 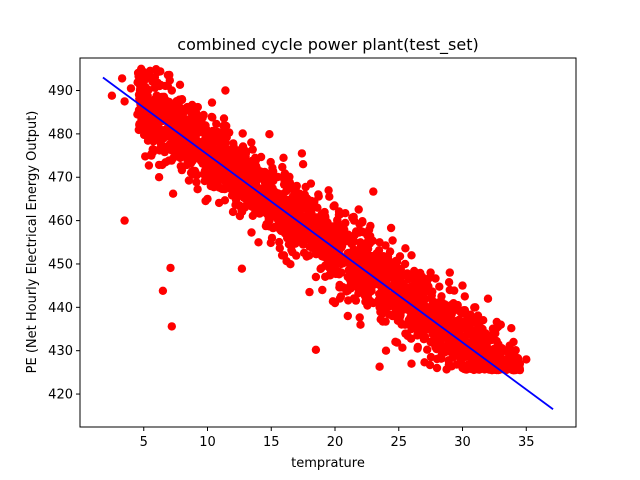 I want to click on x-tick-label: 20, so click(x=335, y=442).